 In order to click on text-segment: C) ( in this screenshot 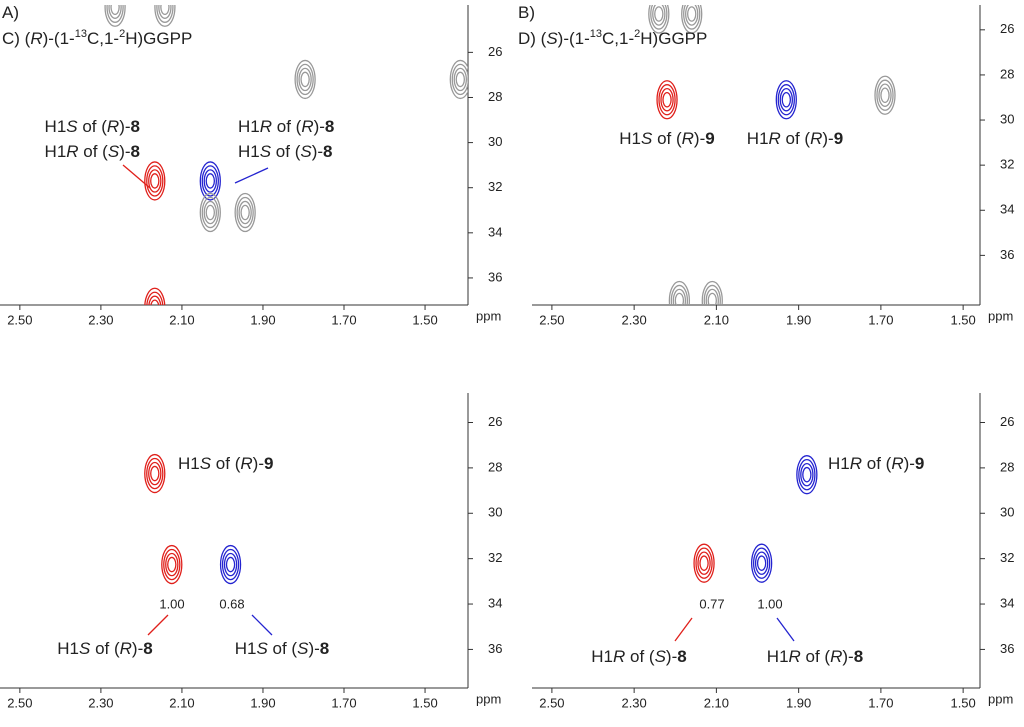, I will do `click(16, 38)`.